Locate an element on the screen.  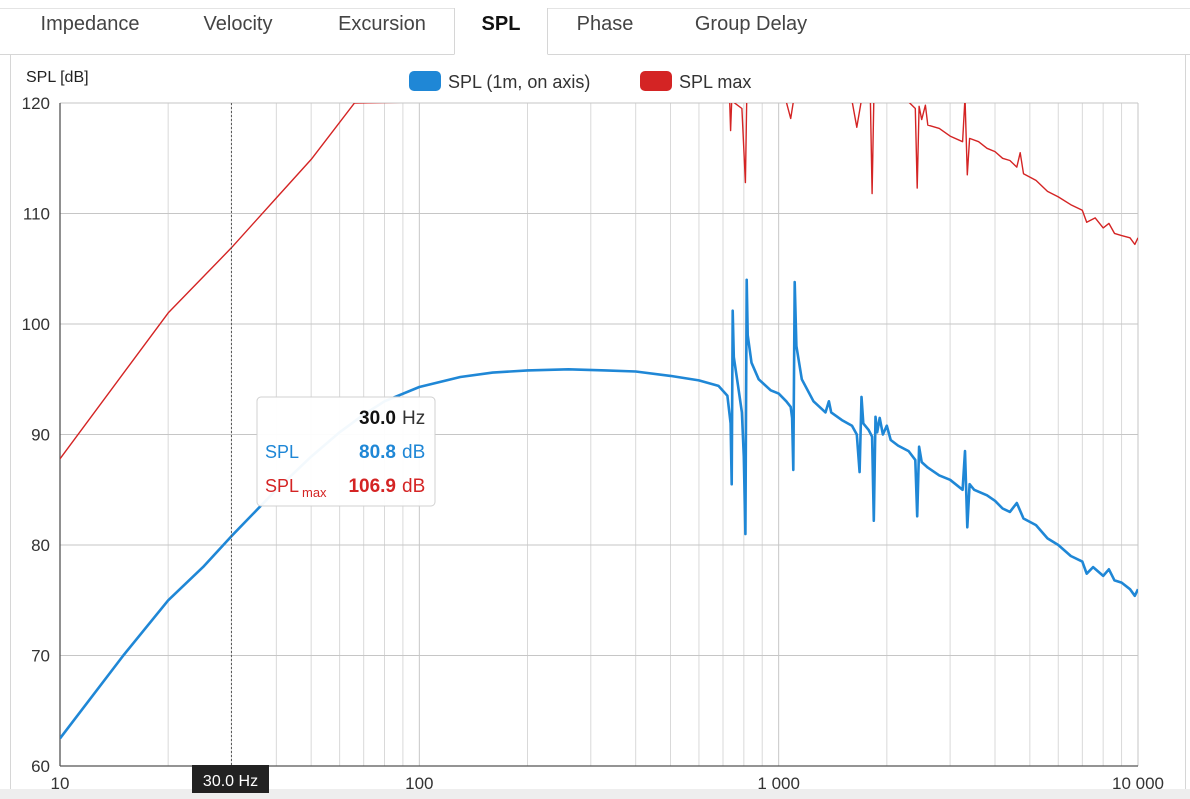
tooltip-spl-unit: dB is located at coordinates (413, 452).